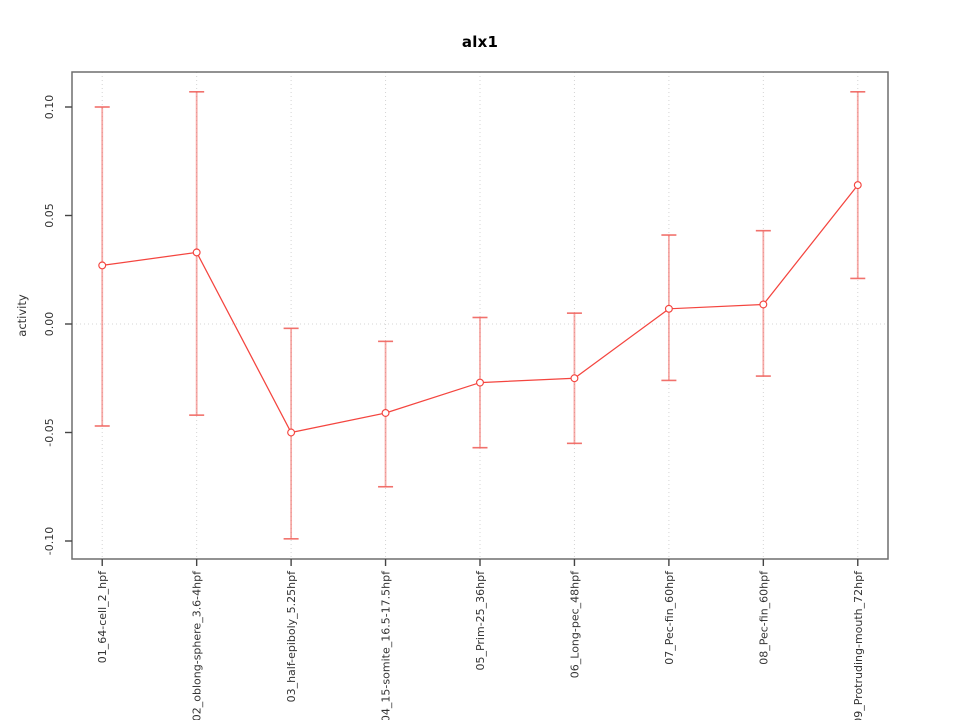 This screenshot has width=960, height=720. What do you see at coordinates (49, 215) in the screenshot?
I see `y-tick-label: 0.05` at bounding box center [49, 215].